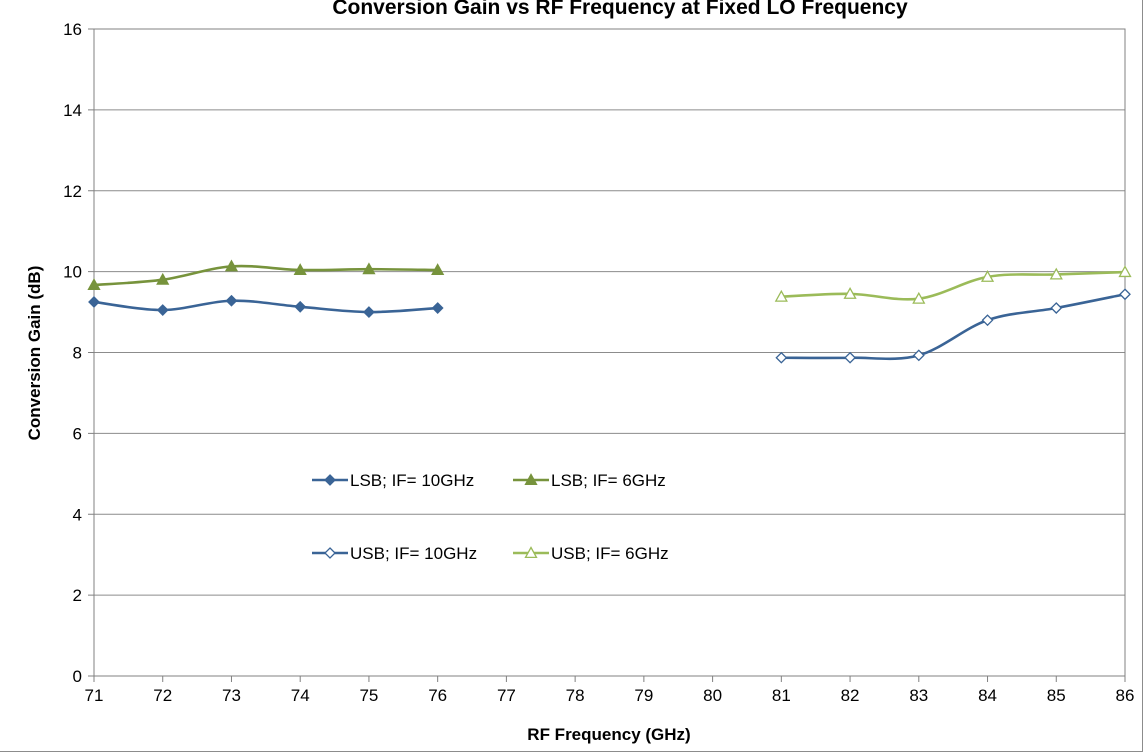 The width and height of the screenshot is (1144, 753). What do you see at coordinates (94, 695) in the screenshot?
I see `x-tick-label: 71` at bounding box center [94, 695].